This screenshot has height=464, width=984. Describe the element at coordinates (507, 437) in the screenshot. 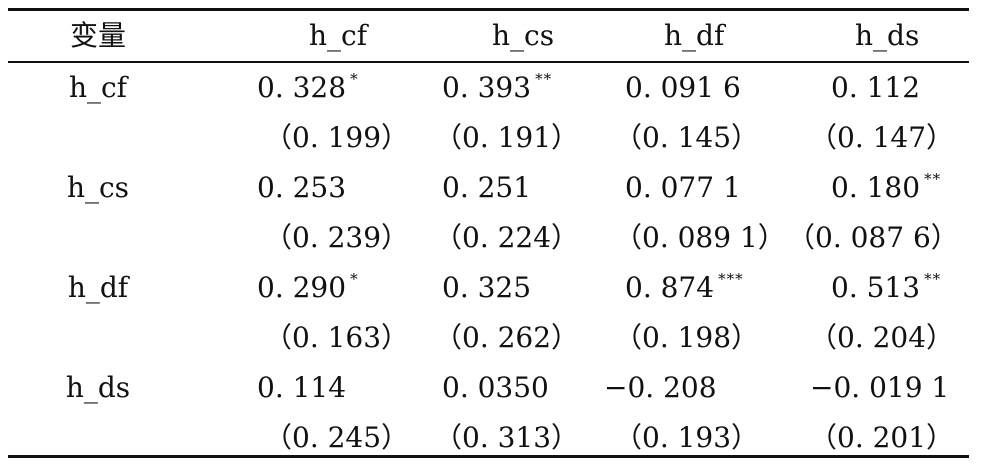

I see `std-error: （0. 313）` at that location.